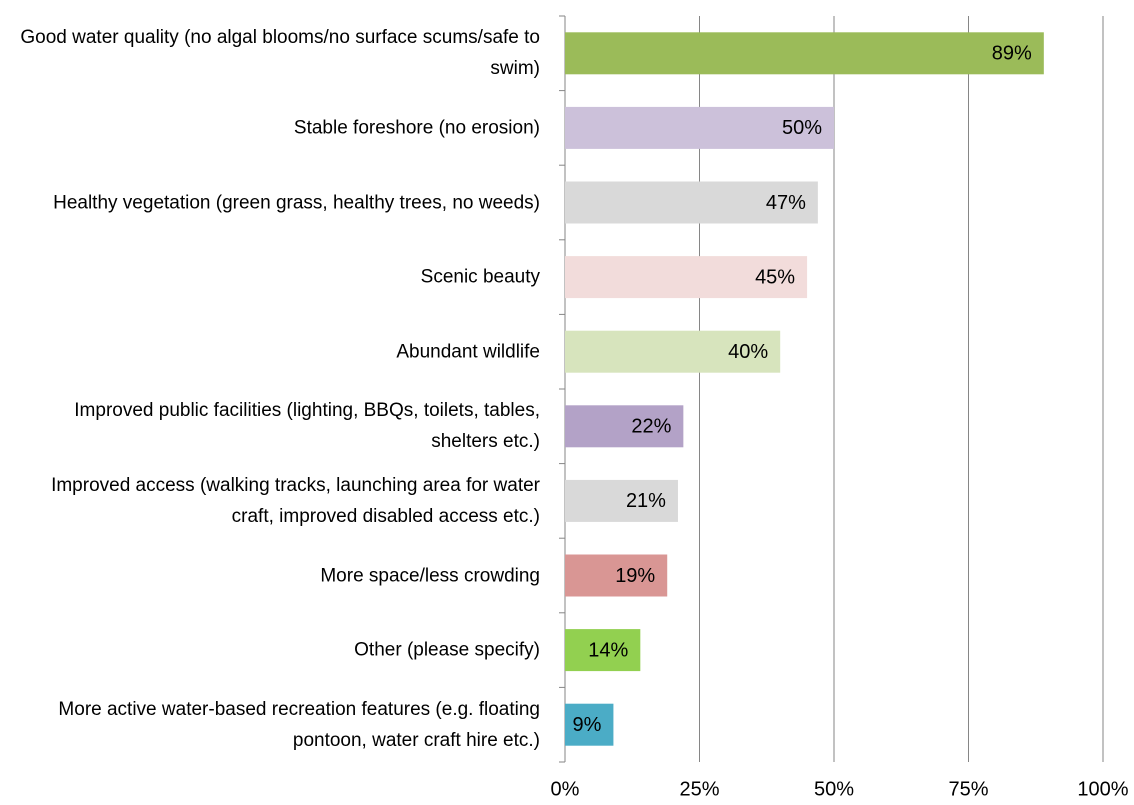 The height and width of the screenshot is (805, 1134). What do you see at coordinates (635, 576) in the screenshot?
I see `value-label: 19%` at bounding box center [635, 576].